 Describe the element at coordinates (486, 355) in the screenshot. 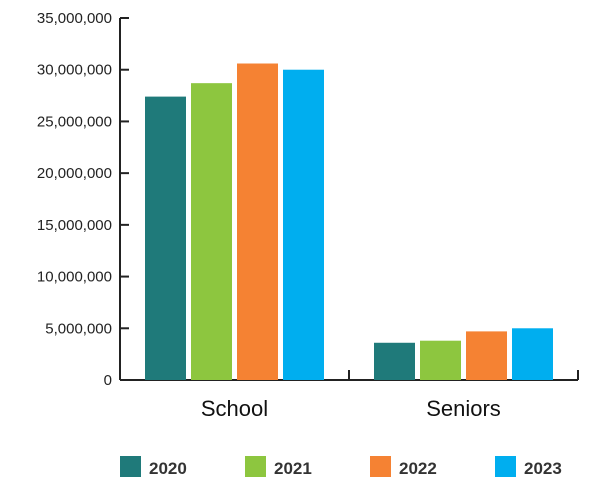

I see `bar-seniors-2022` at that location.